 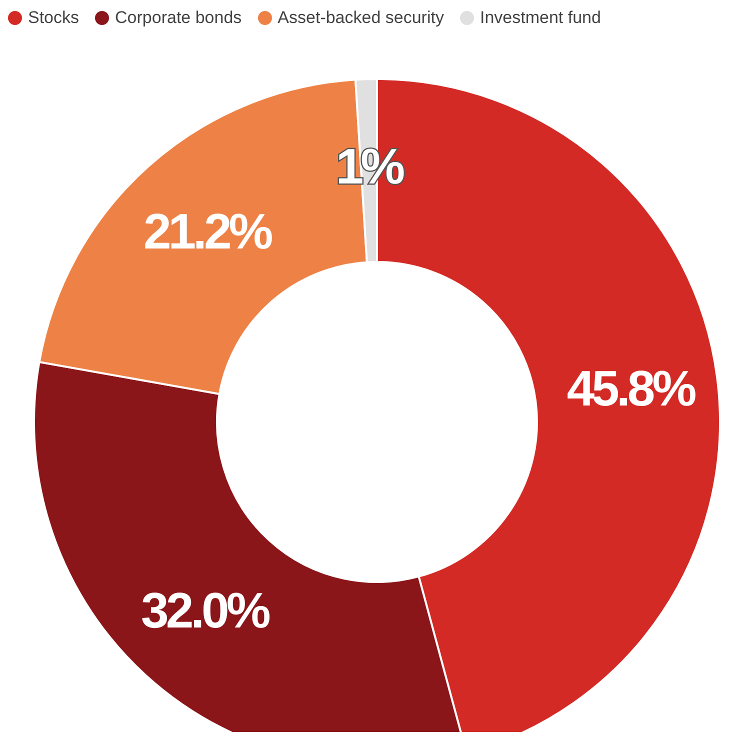 I want to click on data-label: 45.8%, so click(x=631, y=388).